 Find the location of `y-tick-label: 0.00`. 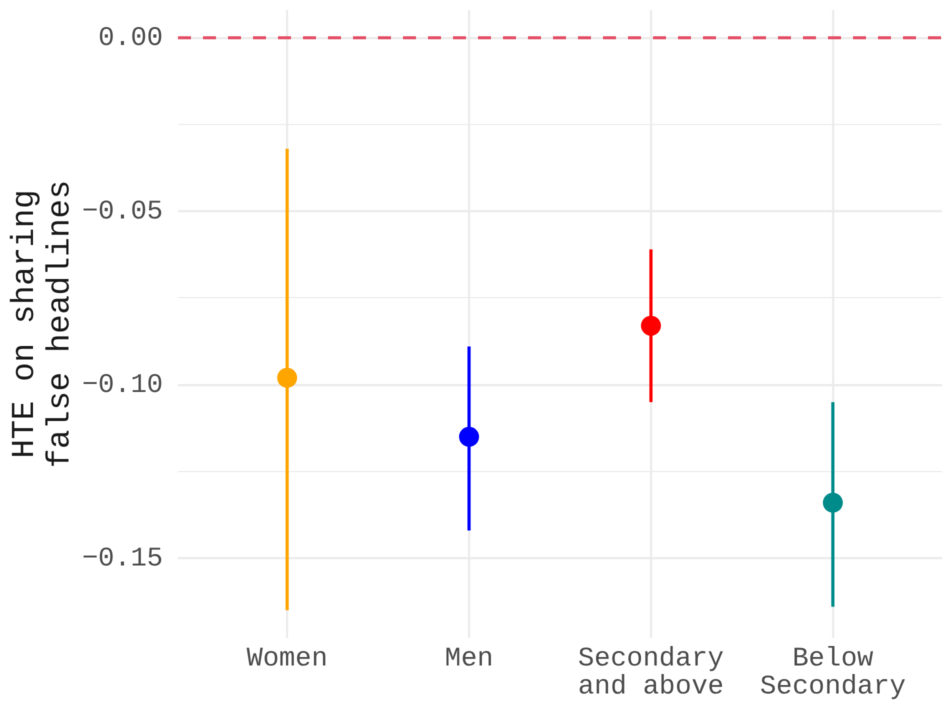

y-tick-label: 0.00 is located at coordinates (130, 39).